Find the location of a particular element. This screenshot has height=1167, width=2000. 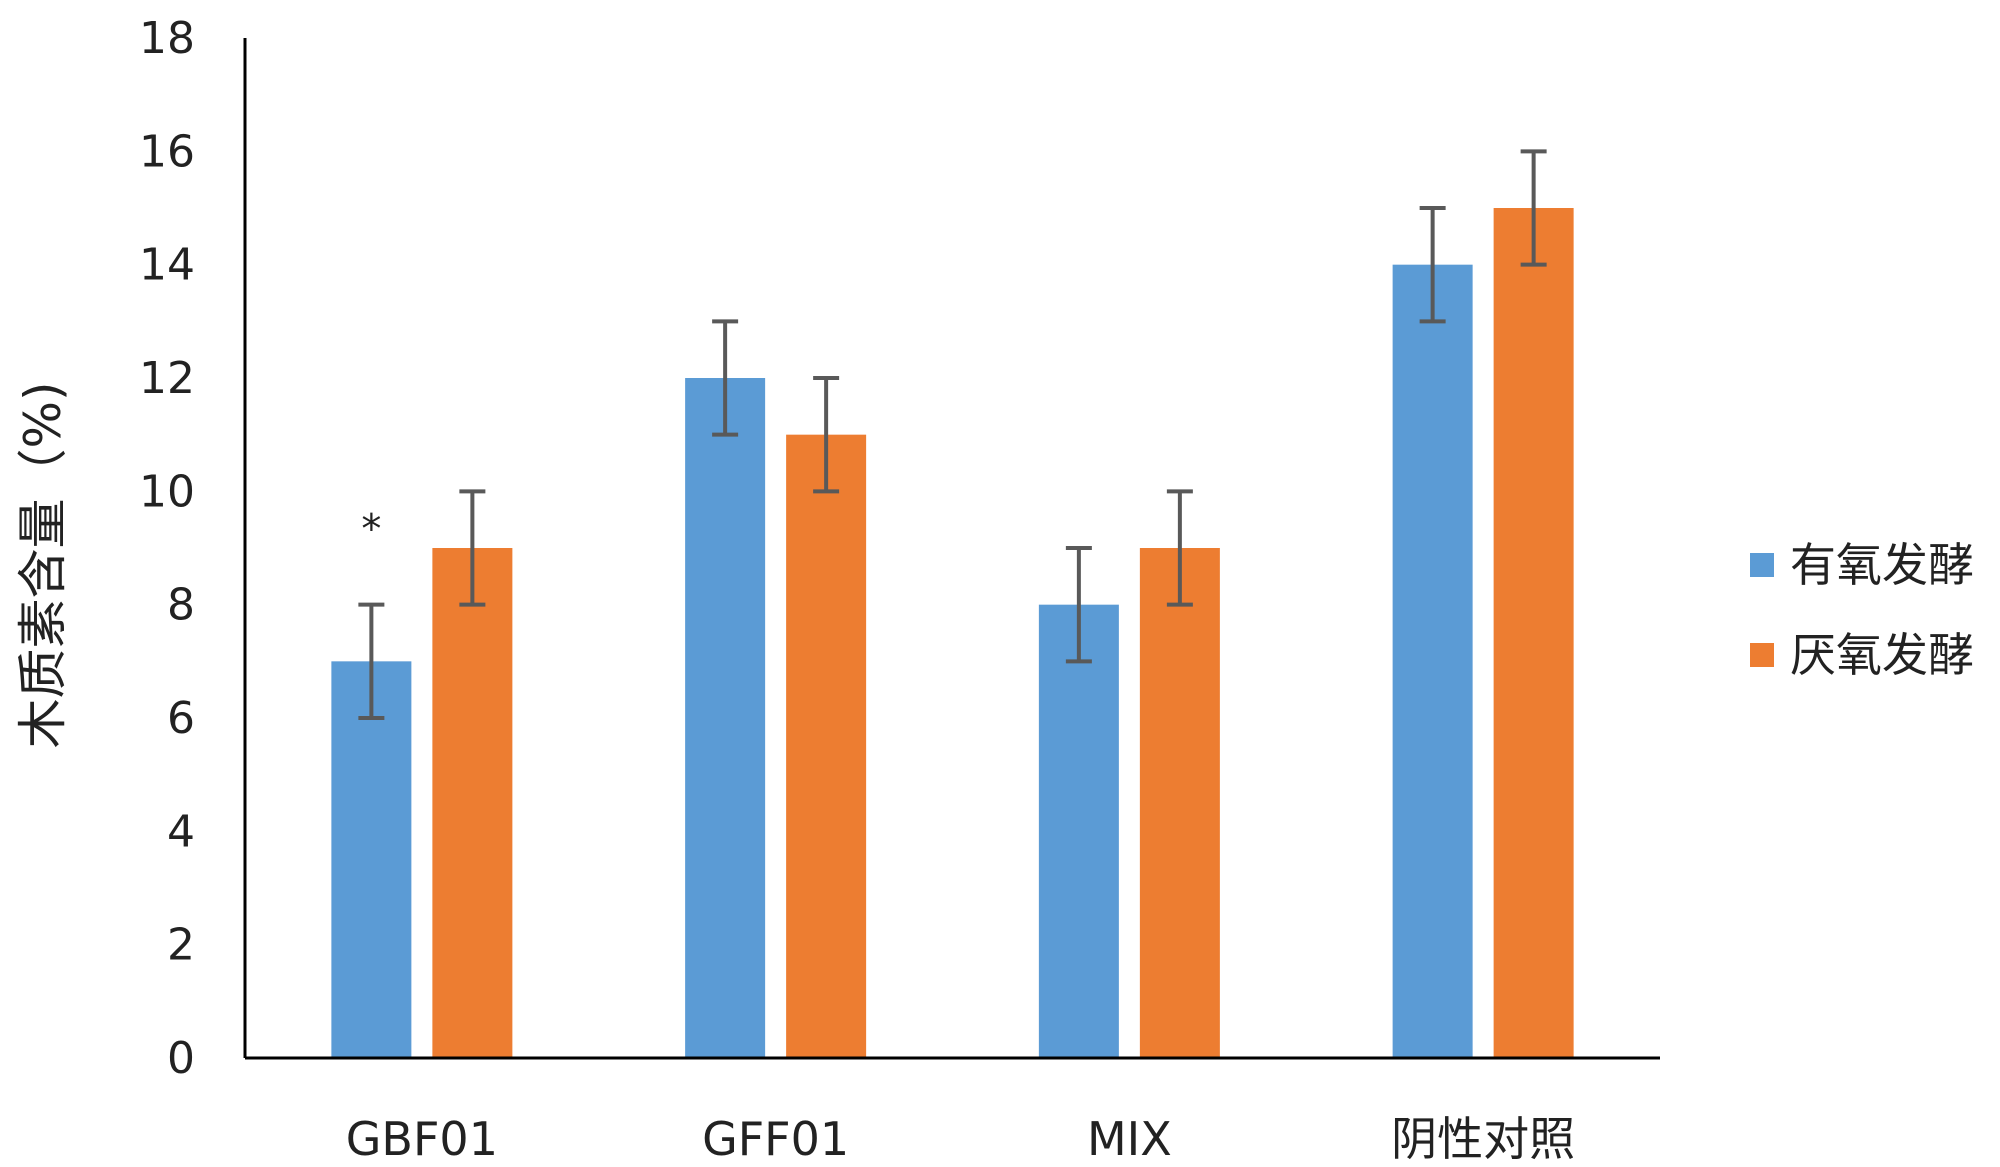

legend-item: 有氧发酵 is located at coordinates (1862, 565).